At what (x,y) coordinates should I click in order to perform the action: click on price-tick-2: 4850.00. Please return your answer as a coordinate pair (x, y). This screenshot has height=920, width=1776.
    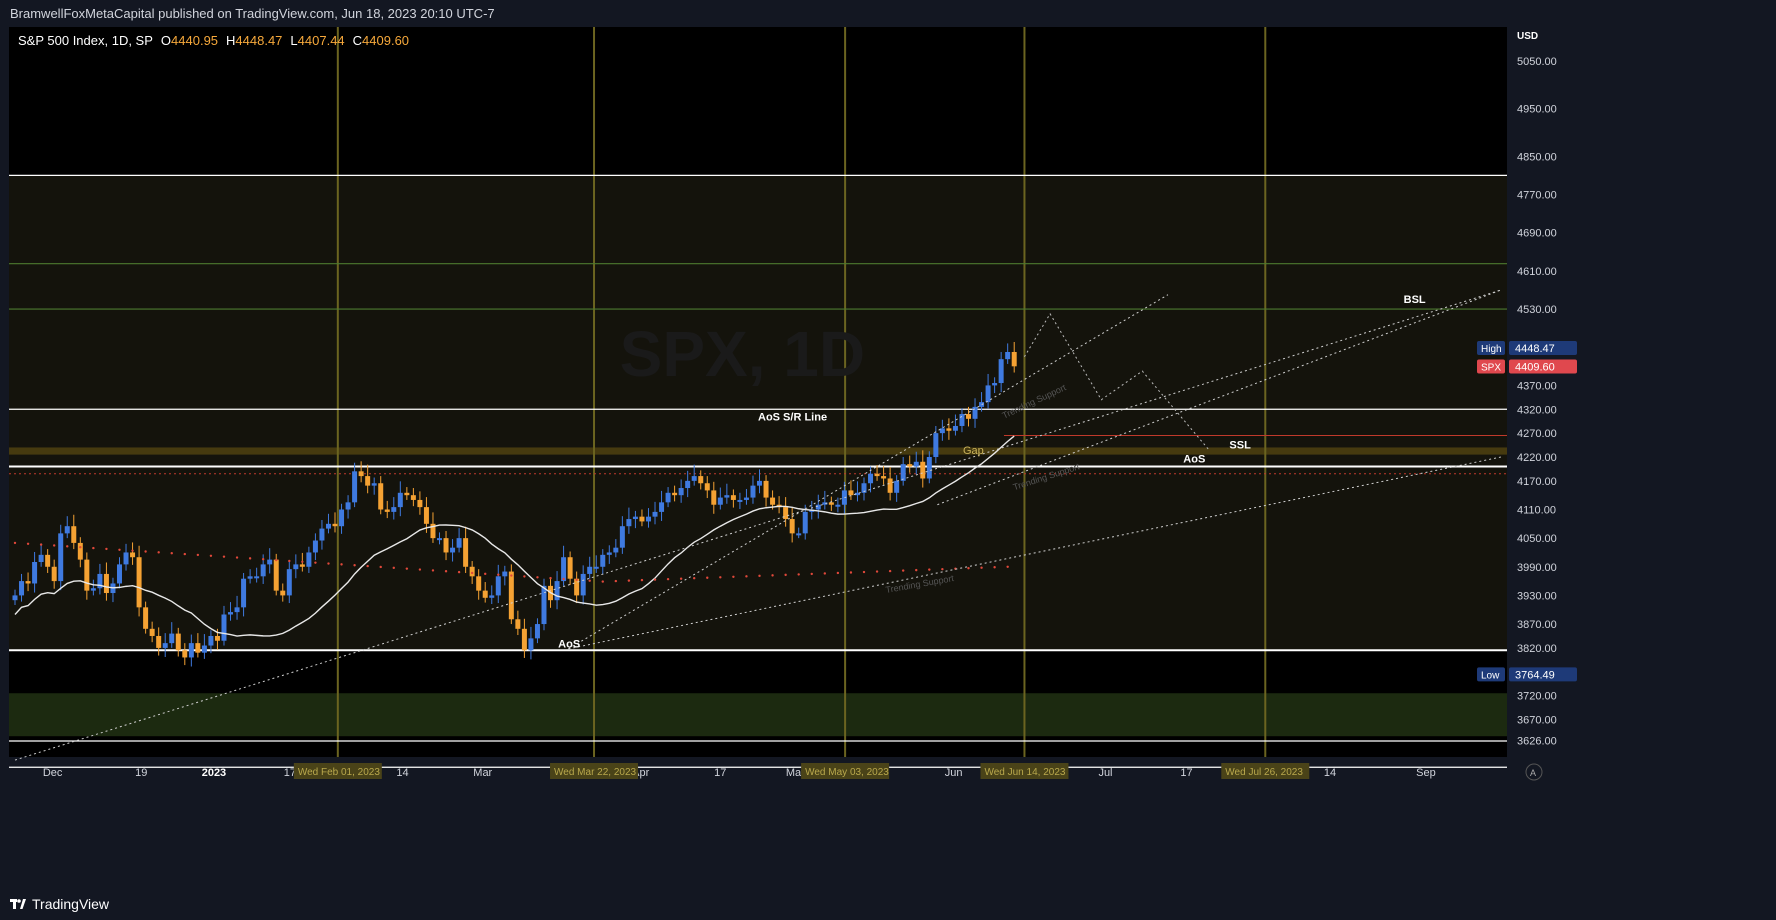
    Looking at the image, I should click on (1537, 157).